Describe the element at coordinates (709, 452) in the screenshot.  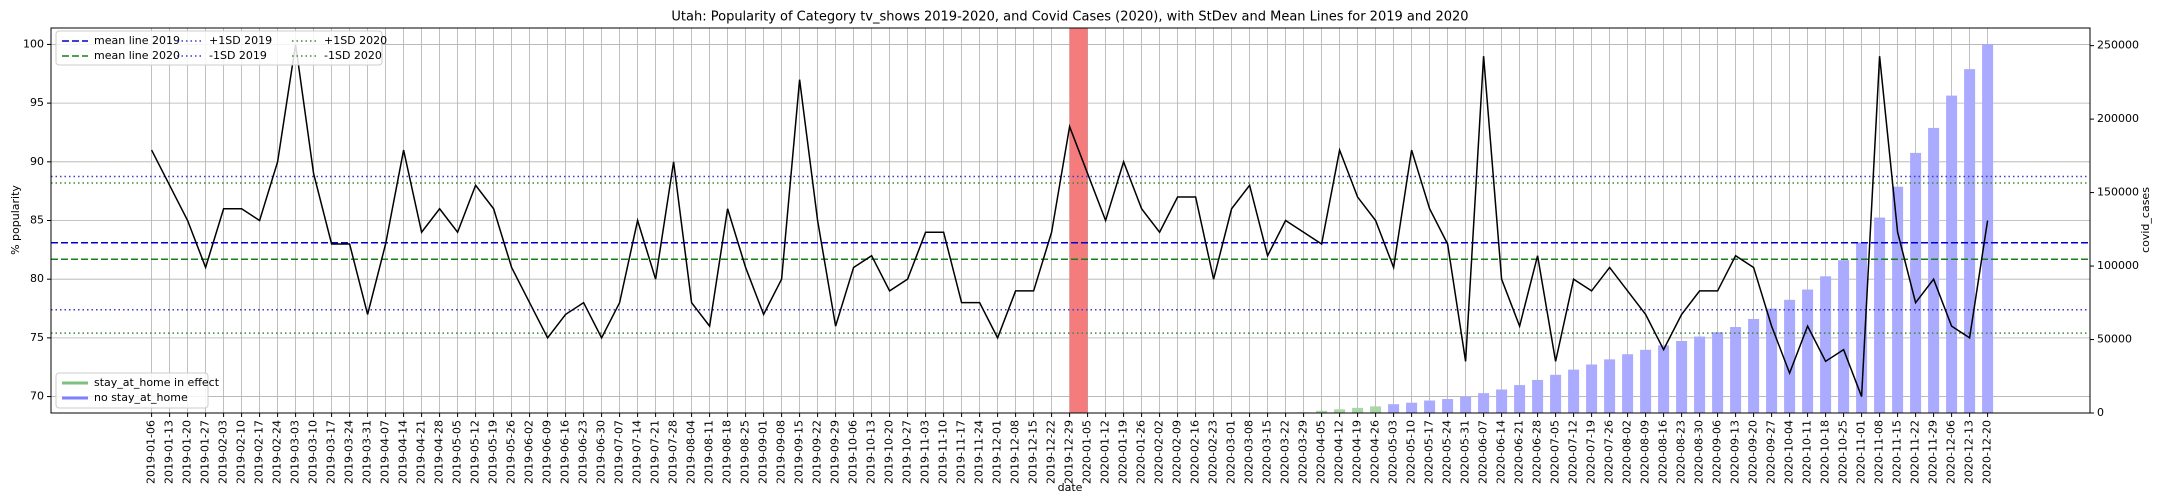
I see `x-tick-label: 2019-08-11` at that location.